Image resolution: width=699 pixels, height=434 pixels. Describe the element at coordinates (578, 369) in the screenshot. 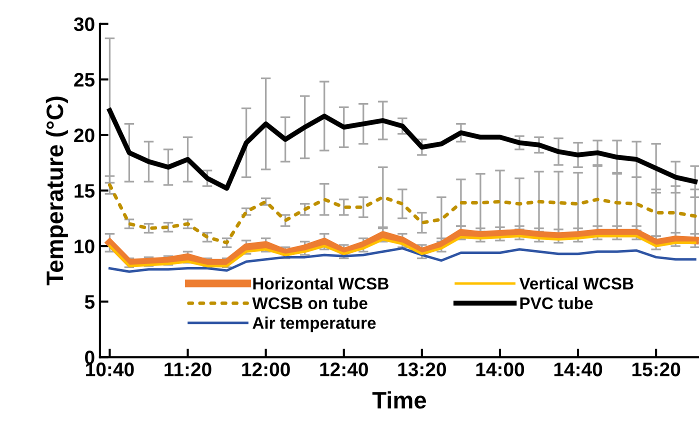

I see `x-tick-label: 14:40` at that location.